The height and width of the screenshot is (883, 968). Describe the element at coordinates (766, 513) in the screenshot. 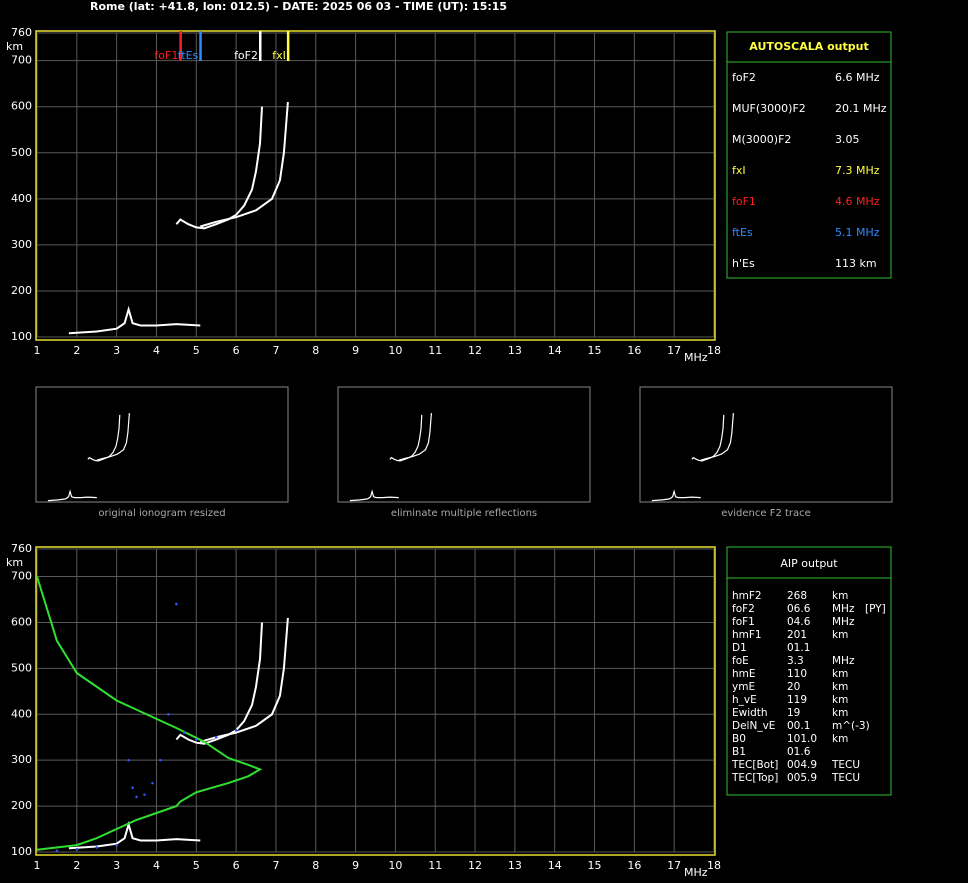

I see `thumbnail-caption: evidence F2 trace` at that location.